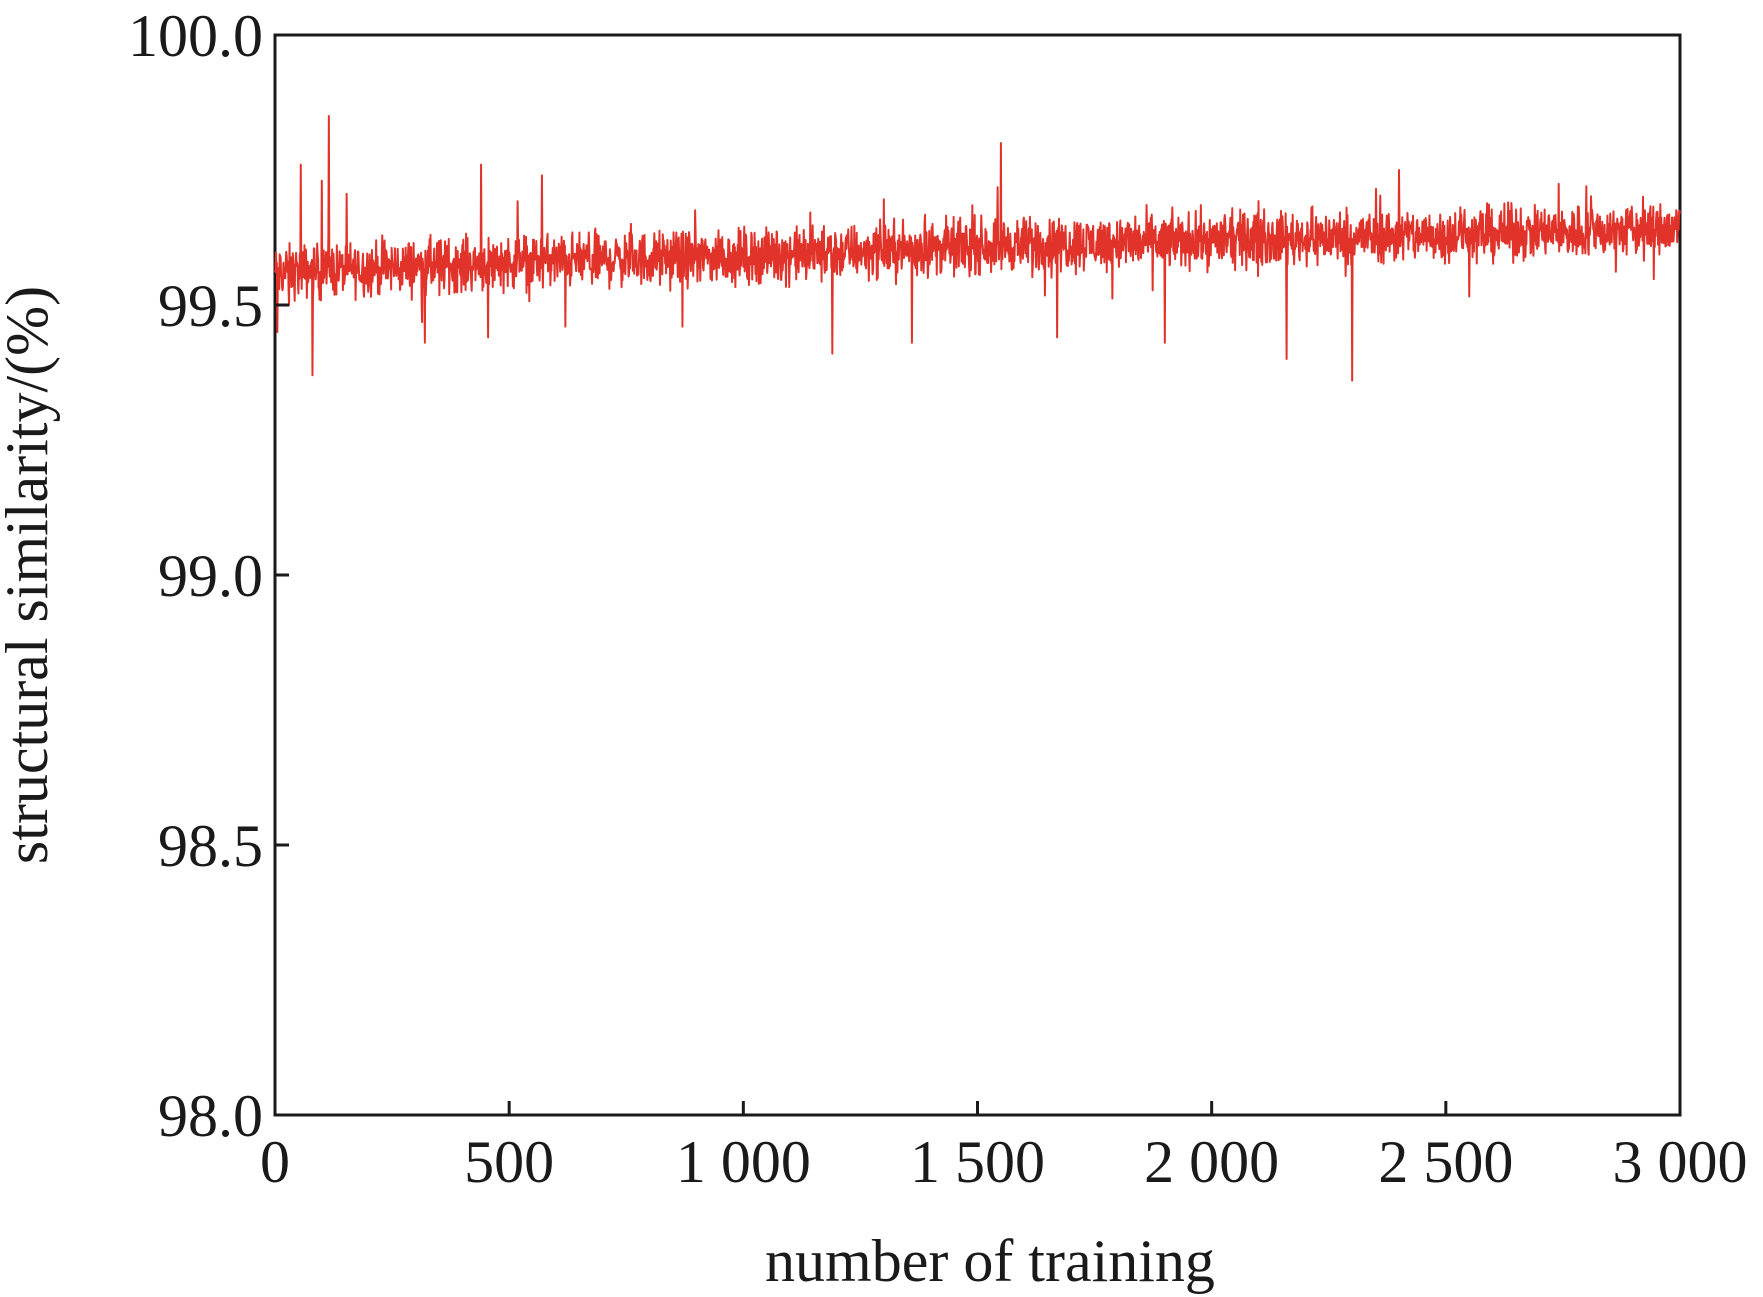 This screenshot has width=1763, height=1297. Describe the element at coordinates (210, 576) in the screenshot. I see `y-tick-label: 99.0` at that location.